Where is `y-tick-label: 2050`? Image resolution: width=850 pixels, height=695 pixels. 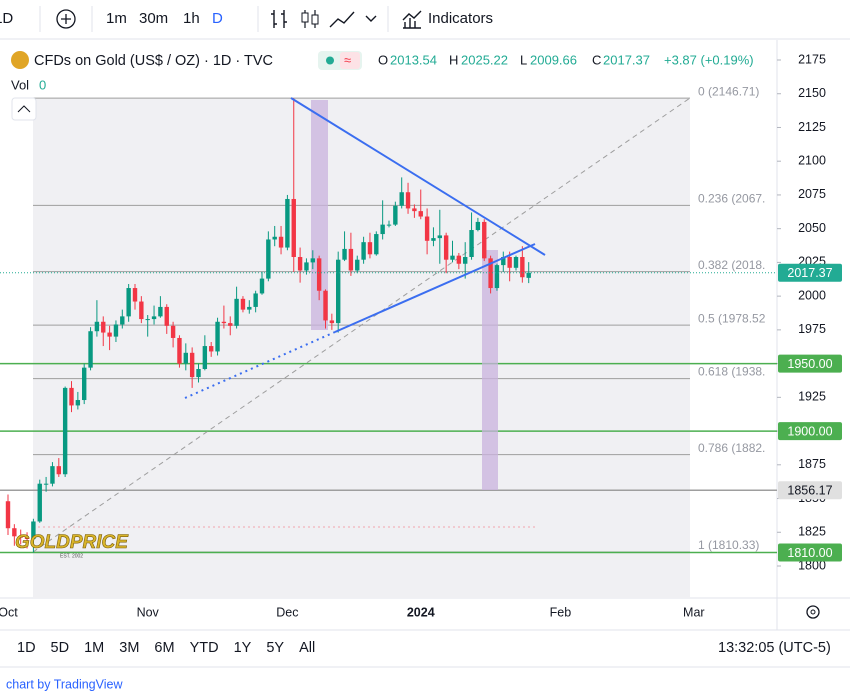 y-tick-label: 2050 is located at coordinates (812, 228).